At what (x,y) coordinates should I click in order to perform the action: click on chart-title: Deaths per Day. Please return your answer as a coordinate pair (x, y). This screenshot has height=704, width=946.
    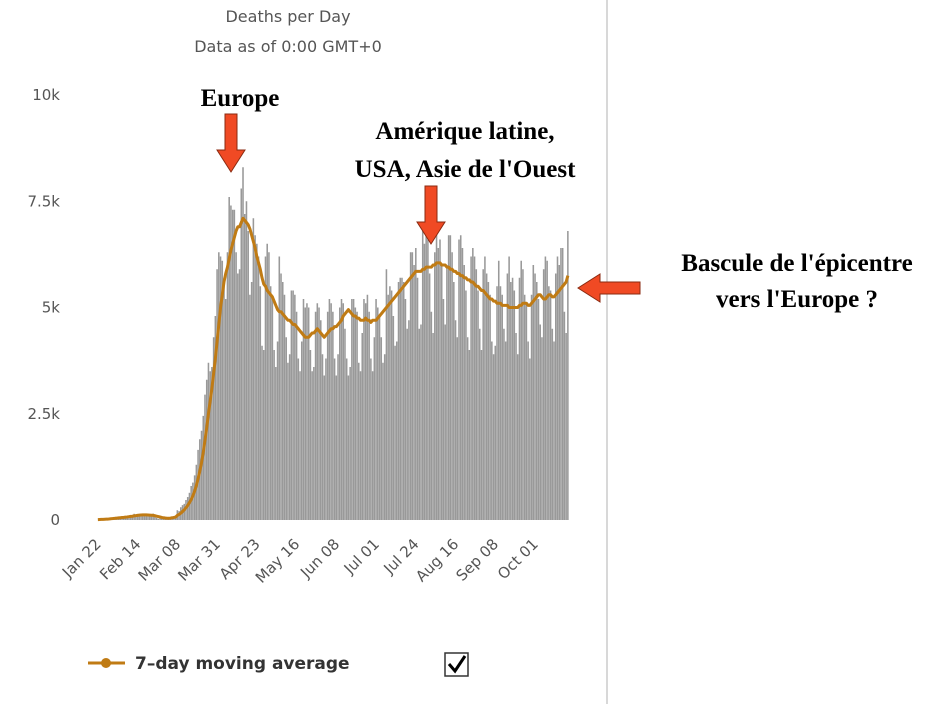
    Looking at the image, I should click on (287, 16).